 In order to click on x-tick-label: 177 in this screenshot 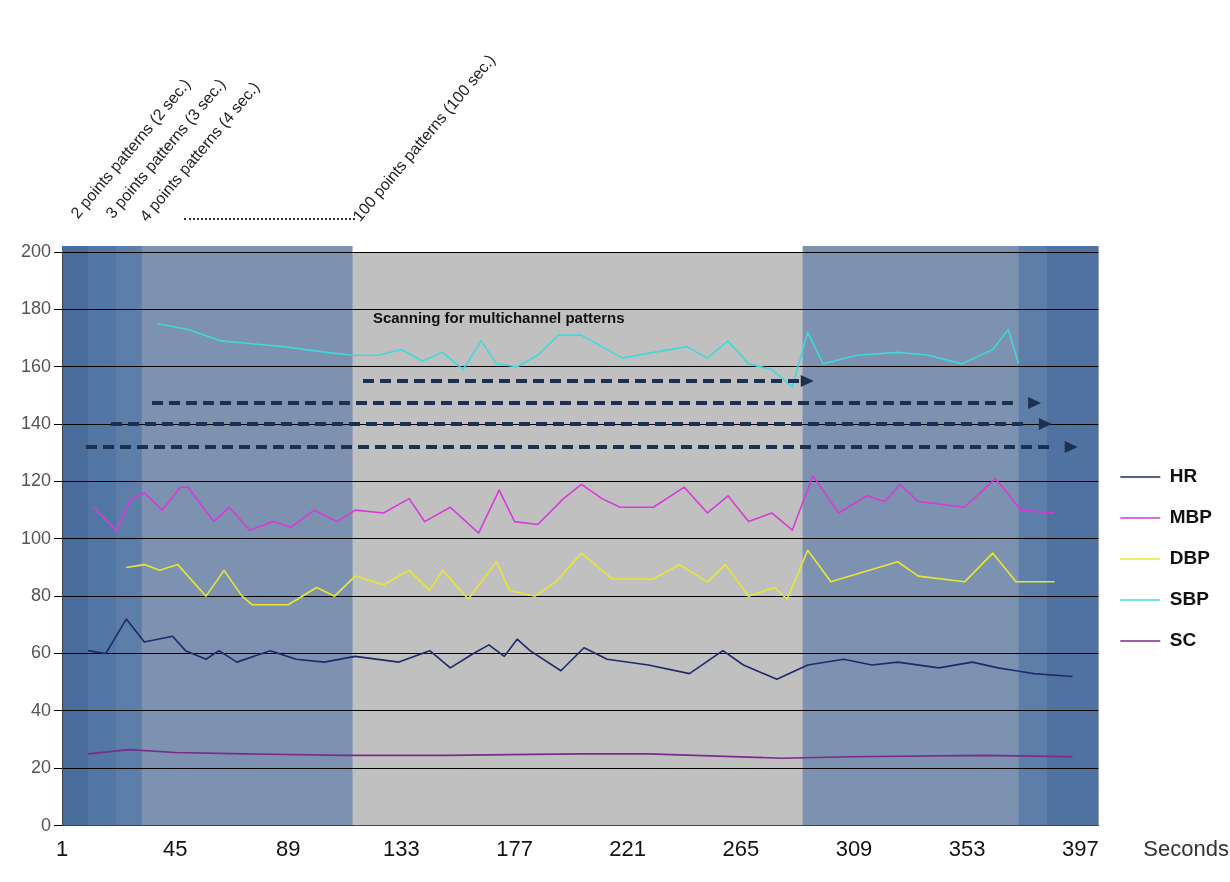, I will do `click(514, 848)`.